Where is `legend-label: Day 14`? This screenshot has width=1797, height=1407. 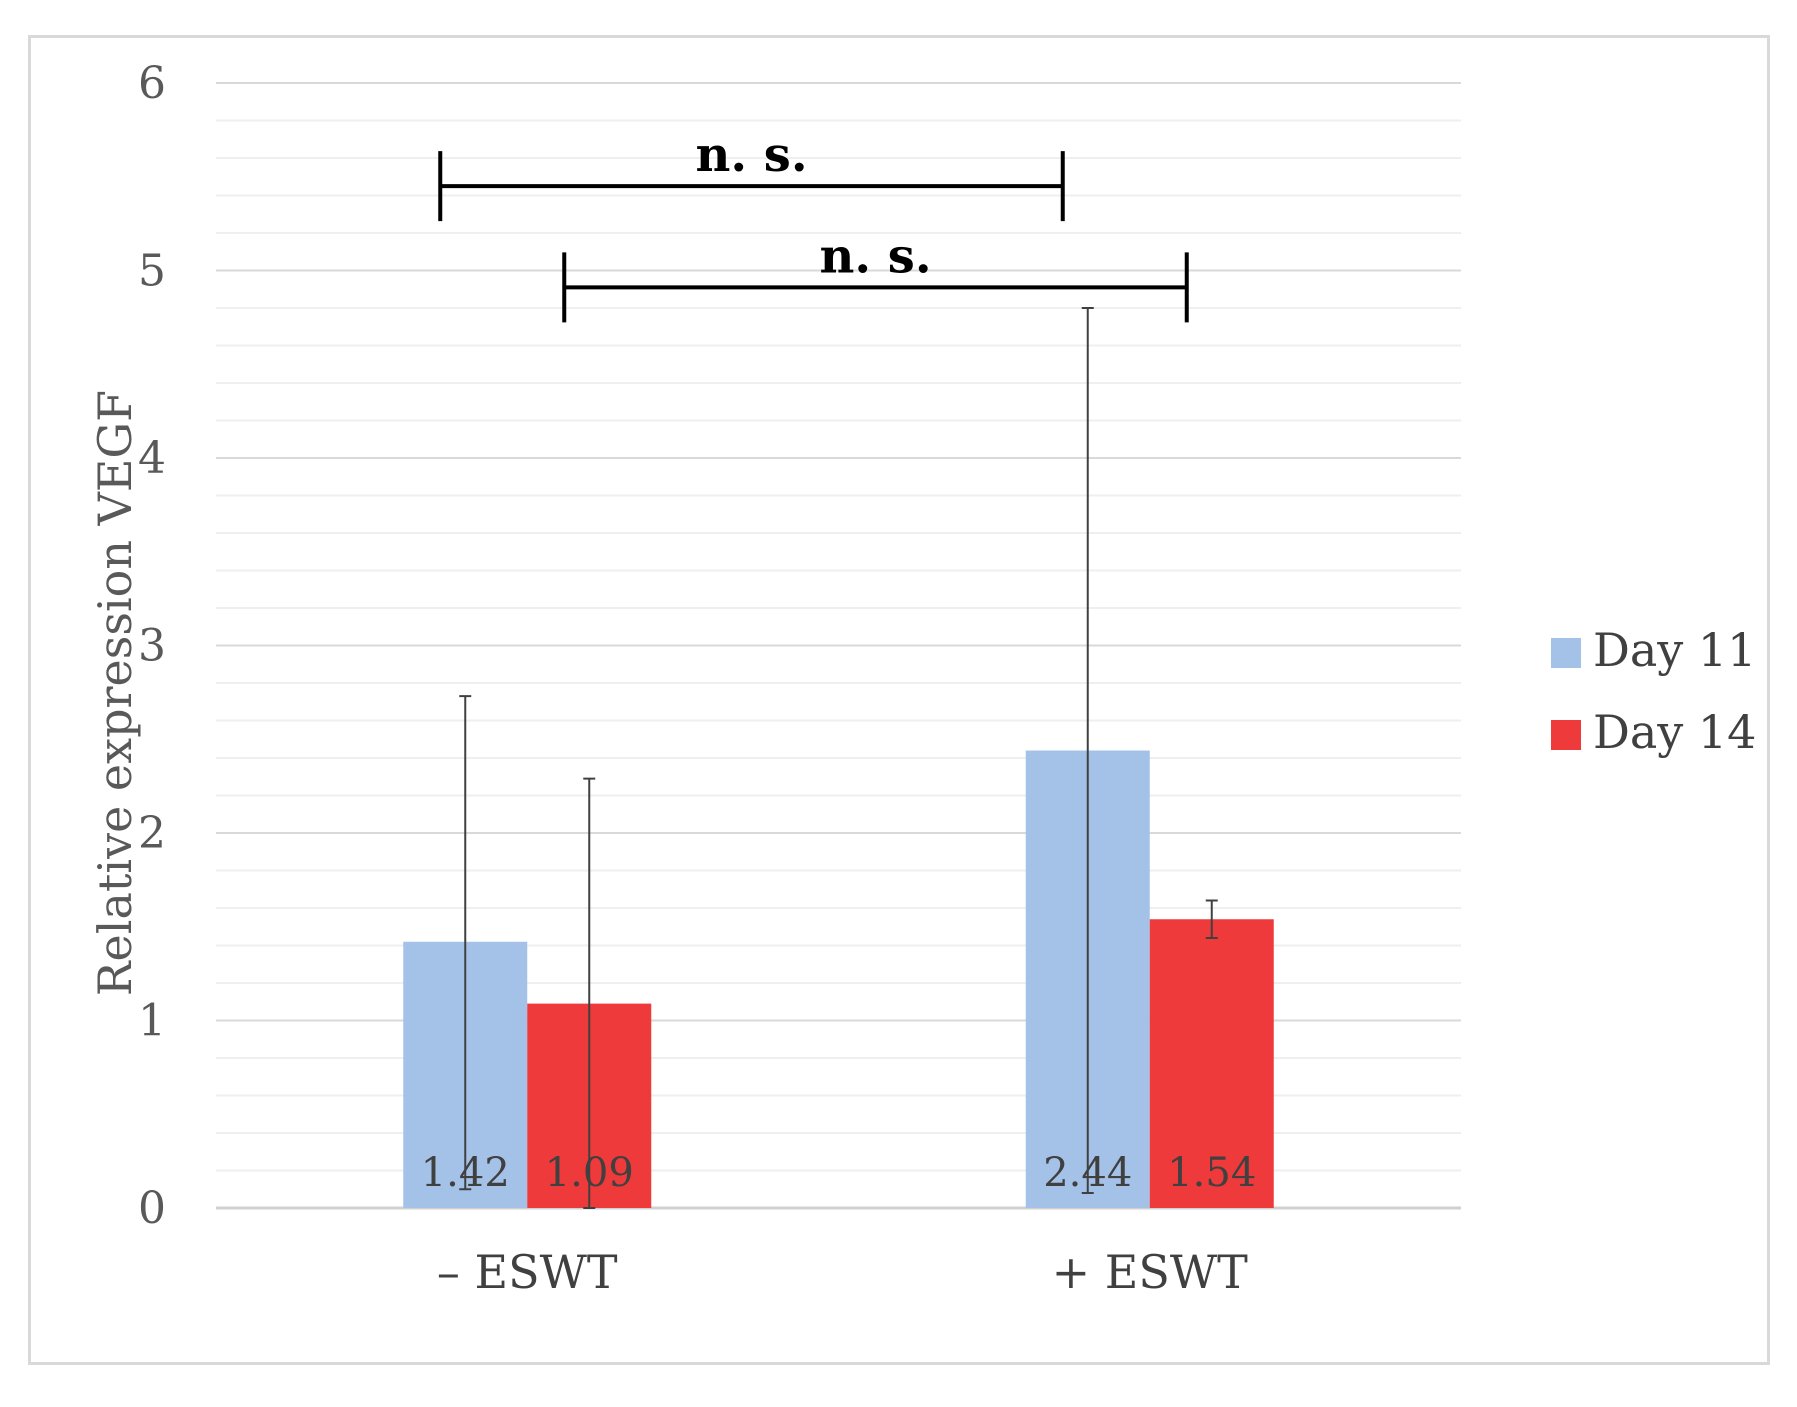
legend-label: Day 14 is located at coordinates (1674, 732).